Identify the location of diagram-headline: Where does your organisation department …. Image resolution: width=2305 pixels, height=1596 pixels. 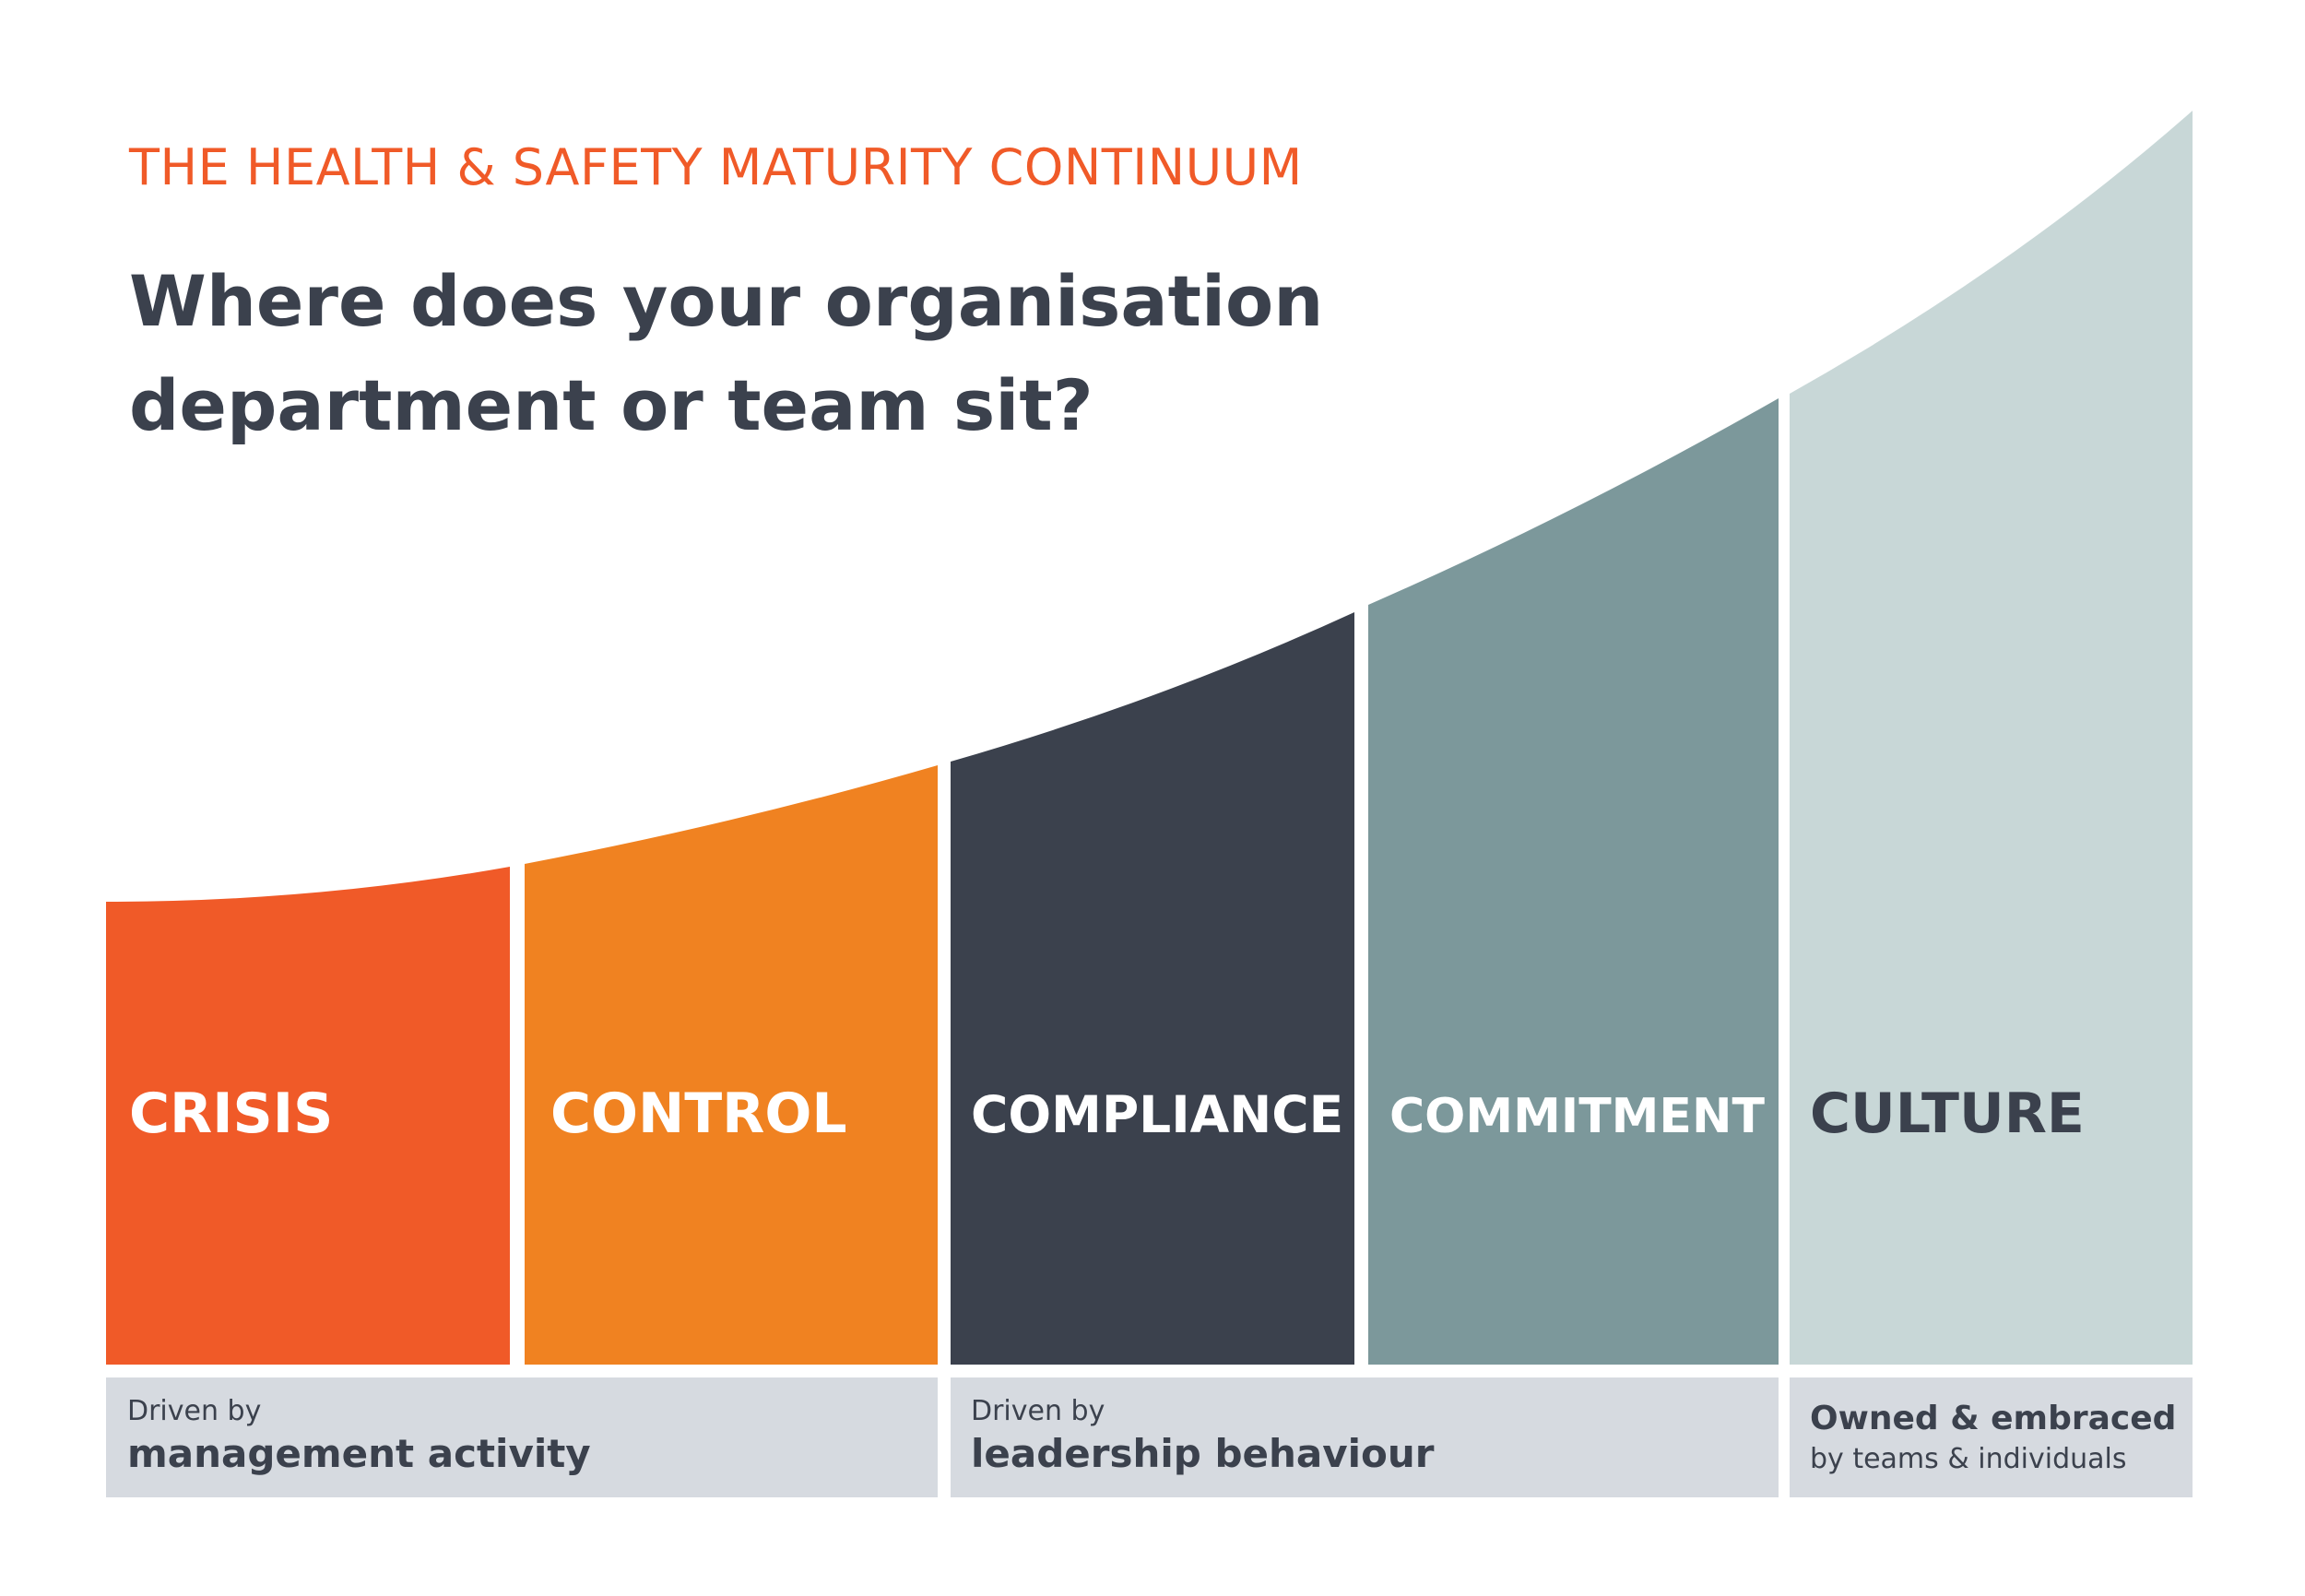
(726, 353).